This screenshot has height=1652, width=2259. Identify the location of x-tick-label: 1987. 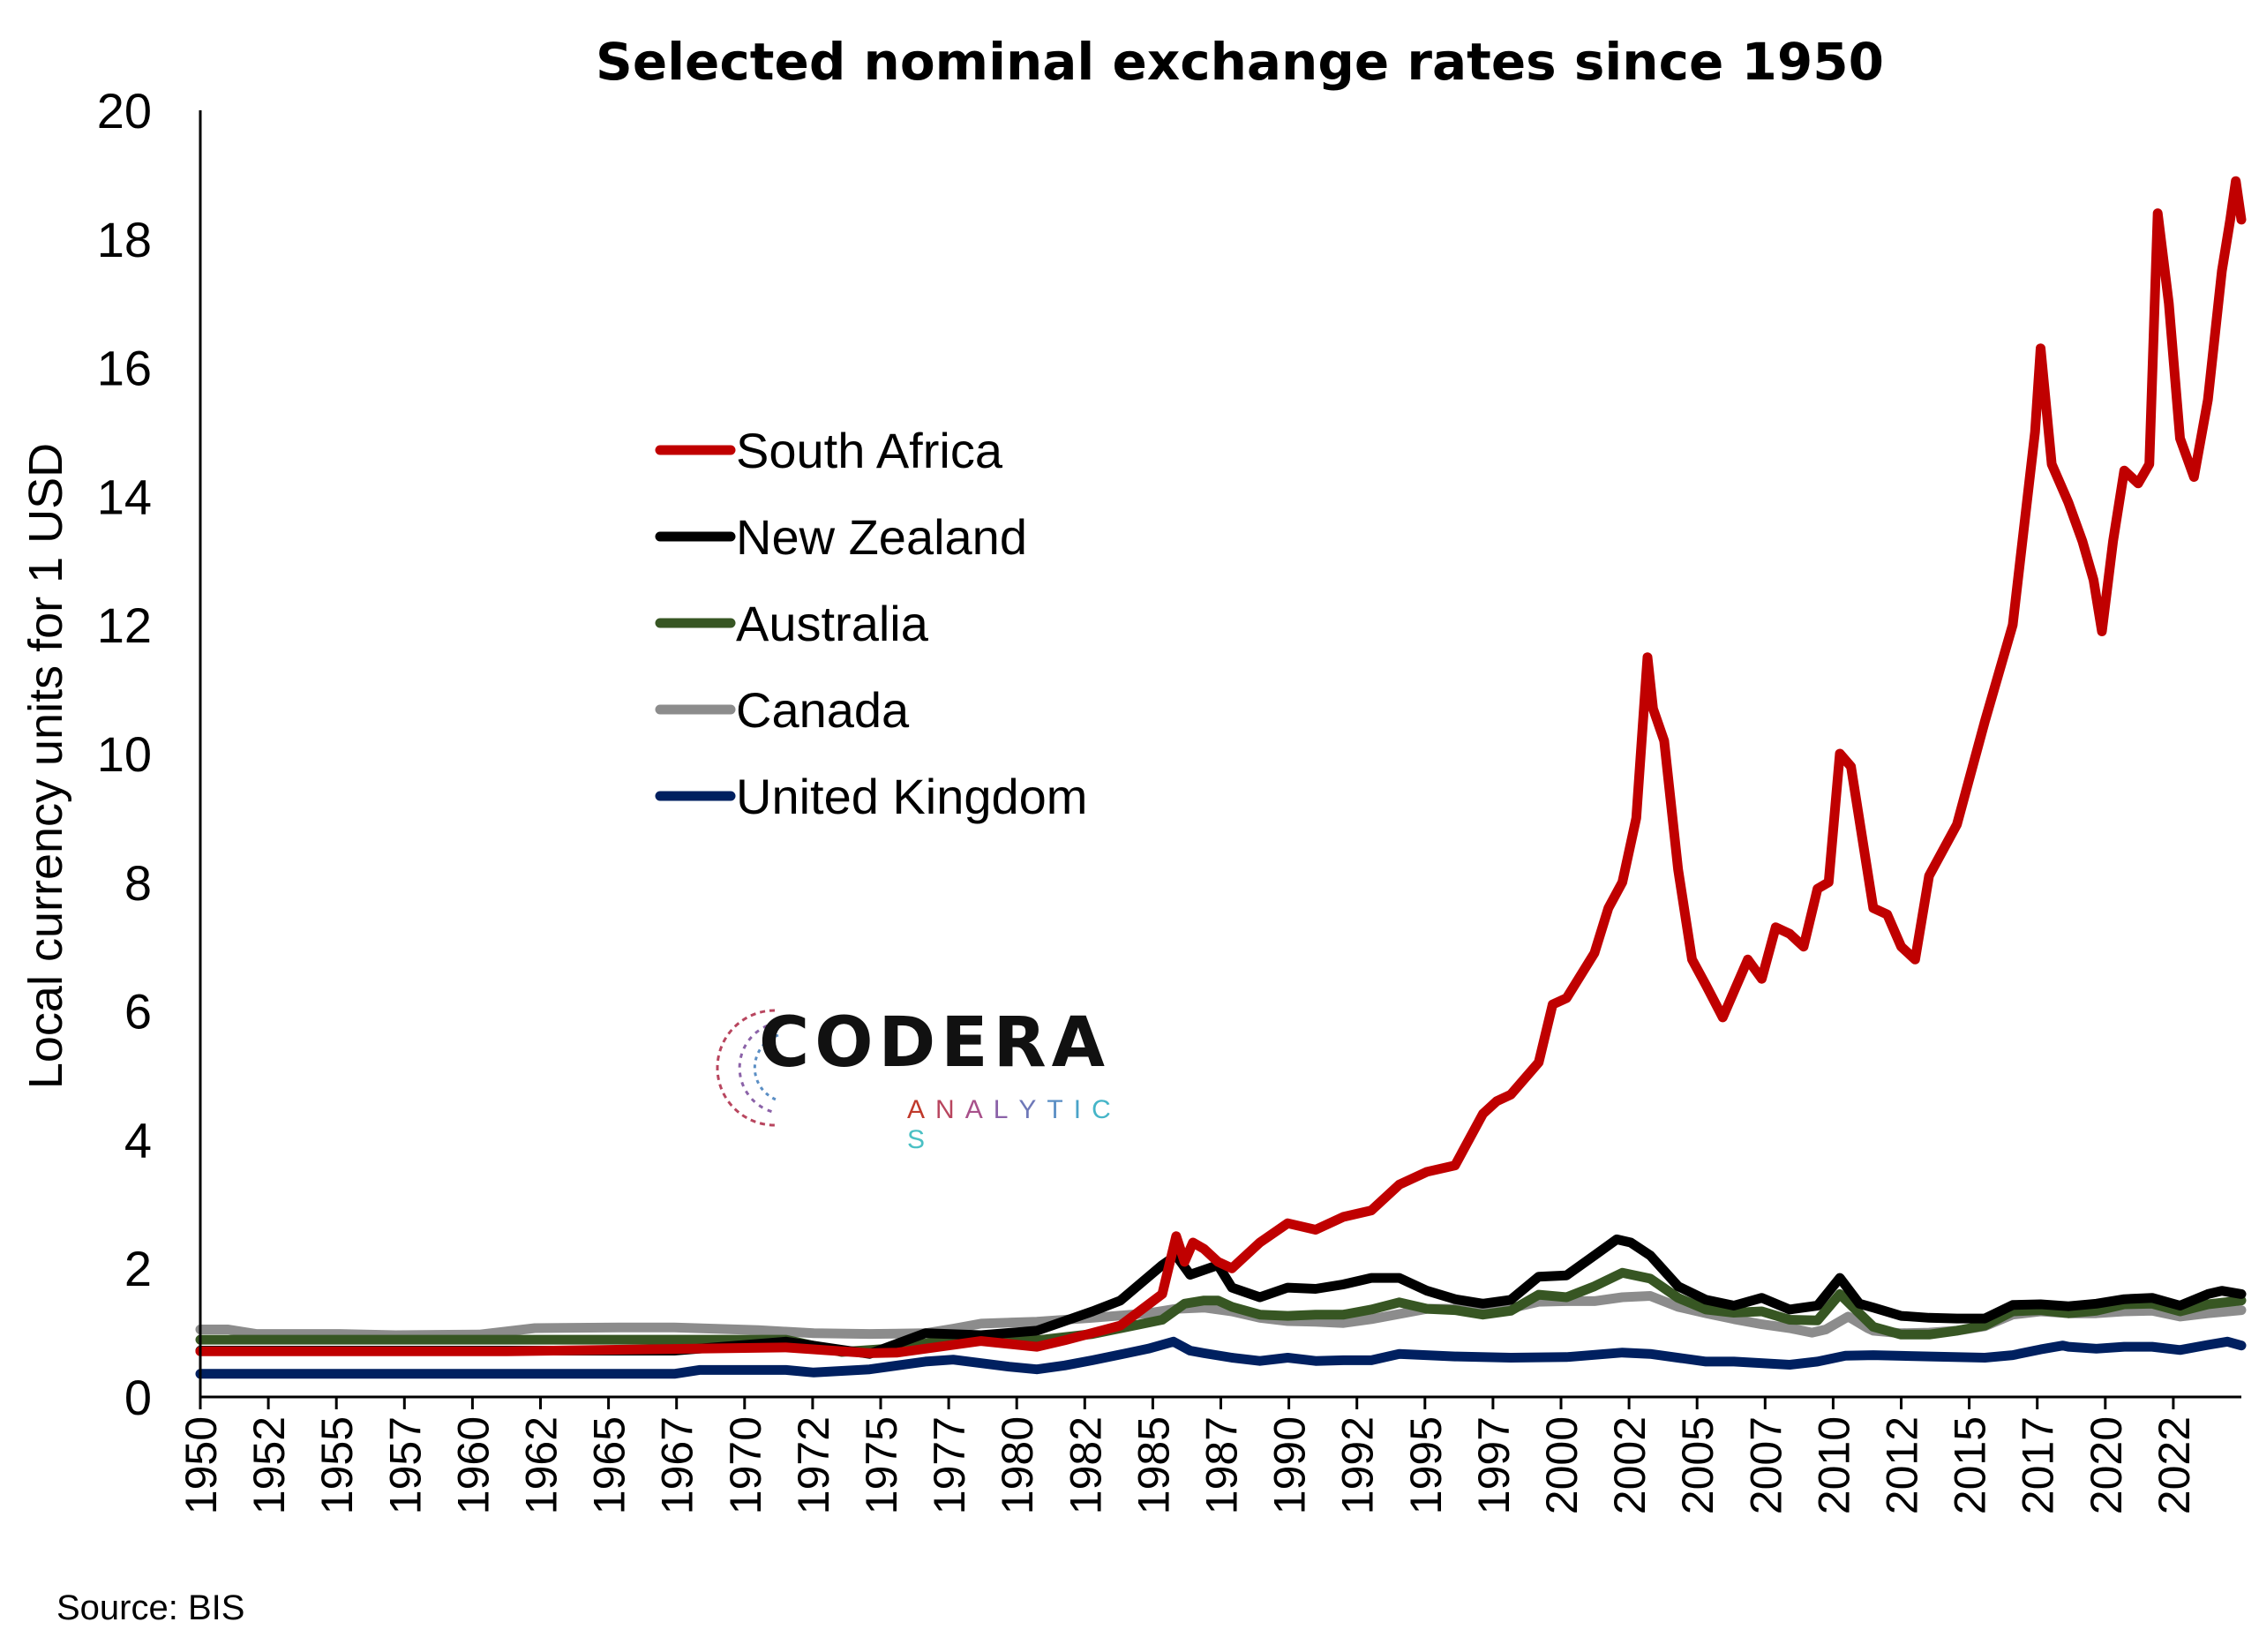
(1222, 1465).